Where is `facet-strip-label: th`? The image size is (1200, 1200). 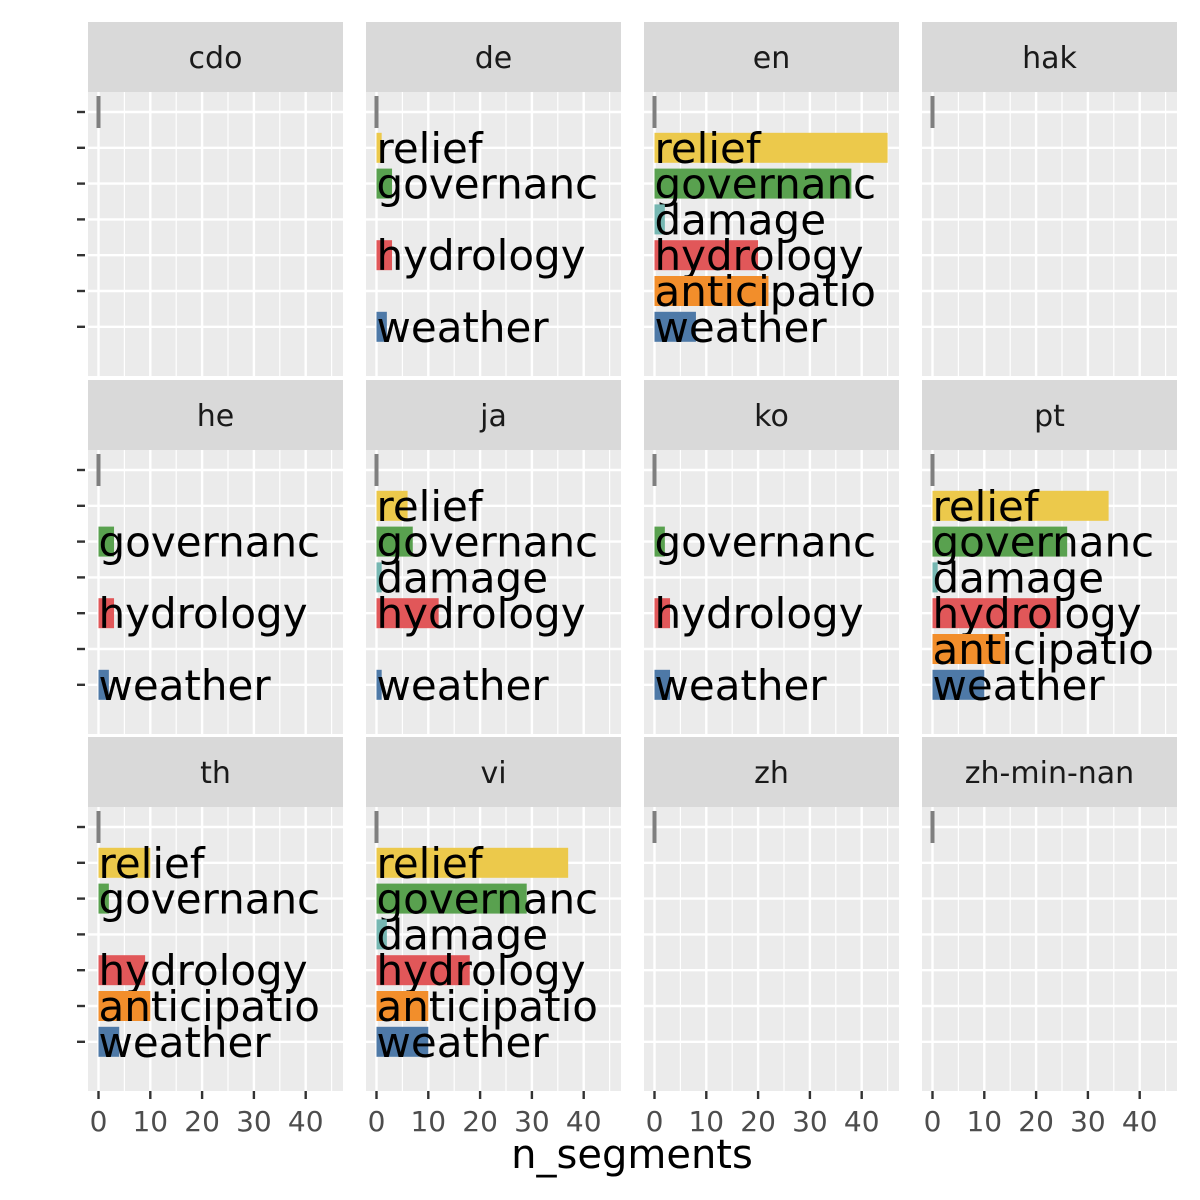
facet-strip-label: th is located at coordinates (215, 773).